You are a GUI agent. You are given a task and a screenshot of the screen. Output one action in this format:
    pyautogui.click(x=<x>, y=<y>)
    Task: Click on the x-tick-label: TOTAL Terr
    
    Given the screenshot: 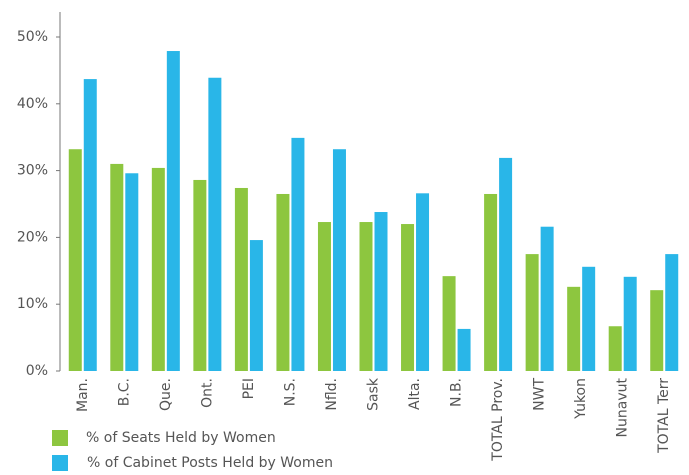 What is the action you would take?
    pyautogui.click(x=664, y=416)
    